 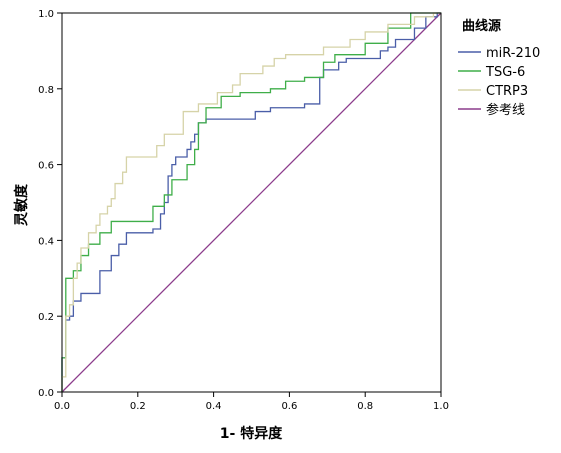 What do you see at coordinates (481, 26) in the screenshot?
I see `legend-title: 曲线源` at bounding box center [481, 26].